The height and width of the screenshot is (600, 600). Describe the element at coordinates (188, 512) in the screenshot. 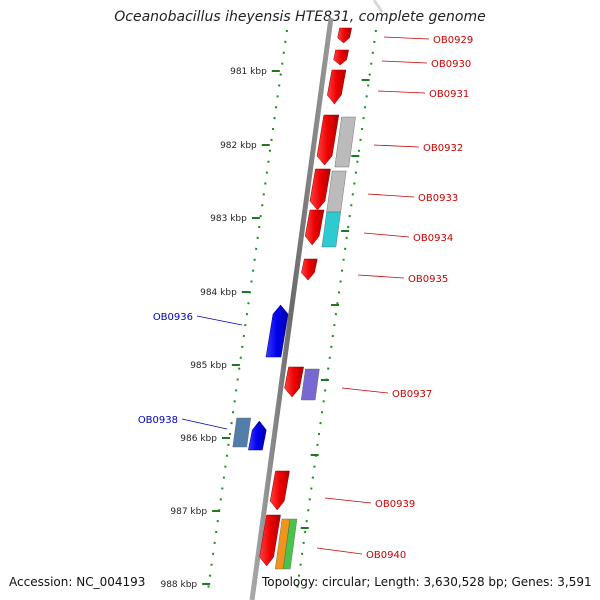

I see `scale-tick-label: 987 kbp` at that location.